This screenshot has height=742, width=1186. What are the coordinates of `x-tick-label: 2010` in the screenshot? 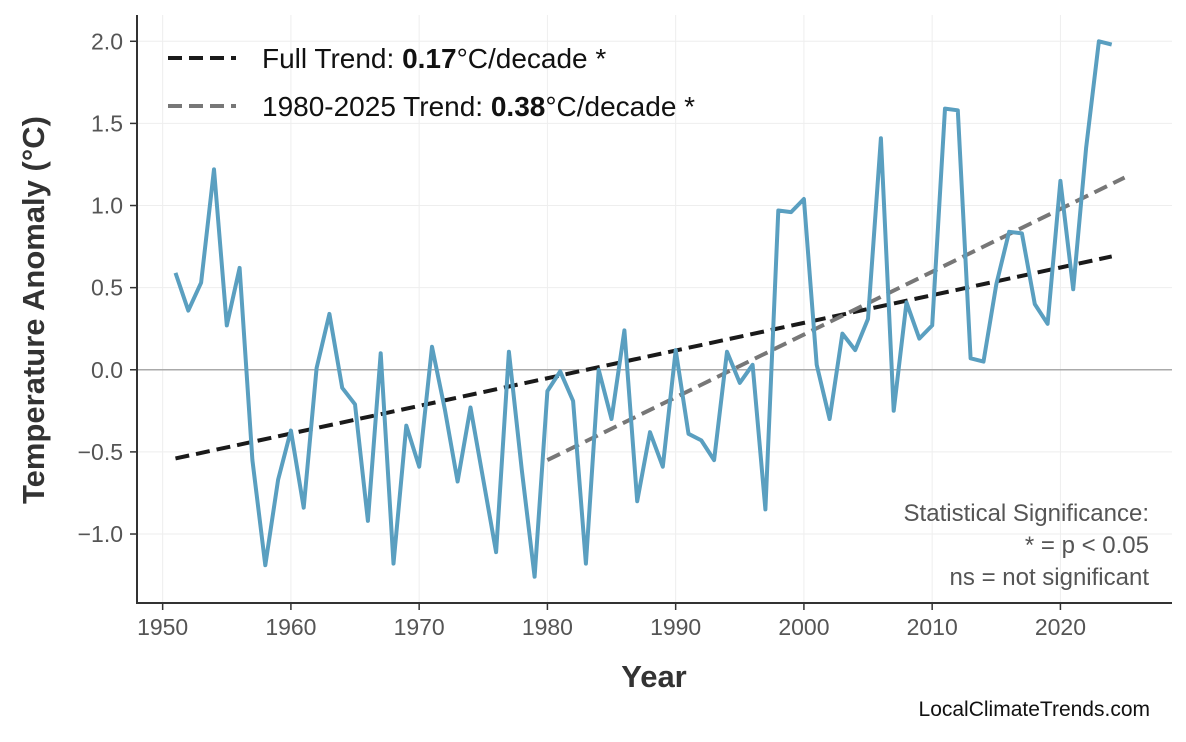 It's located at (932, 627).